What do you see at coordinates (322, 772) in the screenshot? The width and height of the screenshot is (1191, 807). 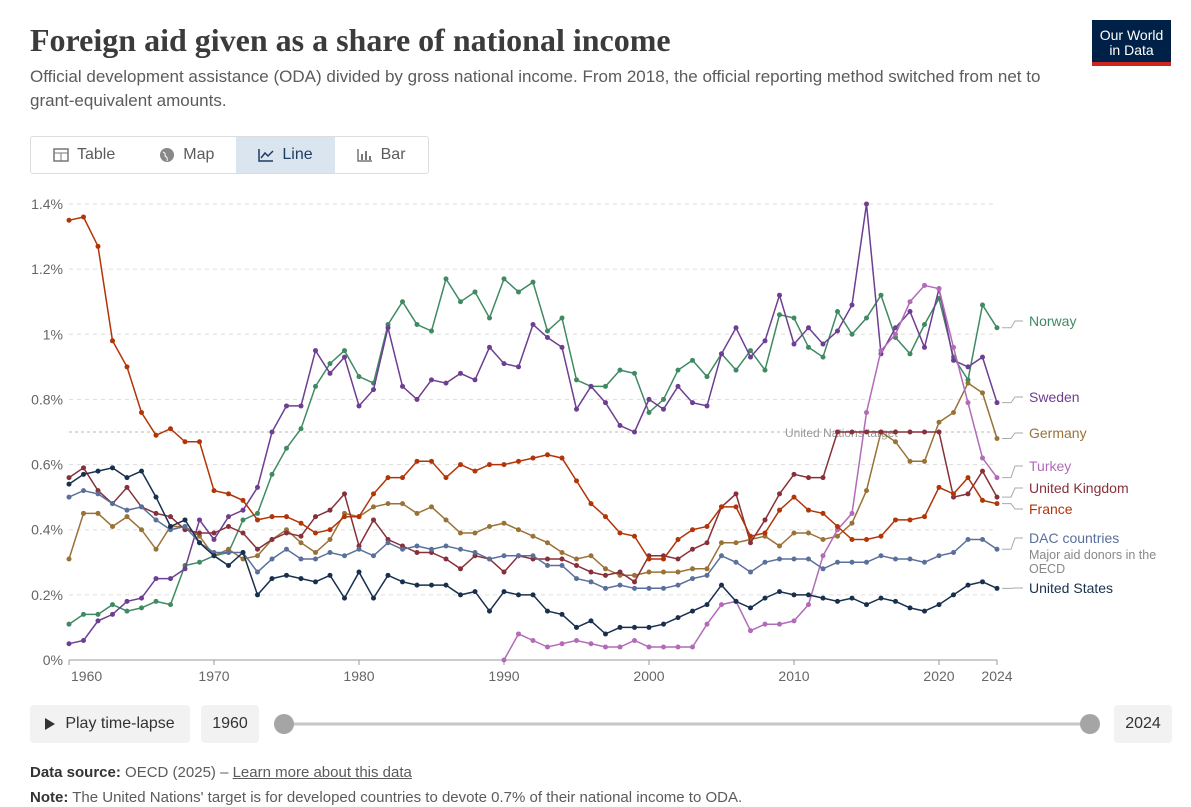 I see `source-link: Learn more about this data` at bounding box center [322, 772].